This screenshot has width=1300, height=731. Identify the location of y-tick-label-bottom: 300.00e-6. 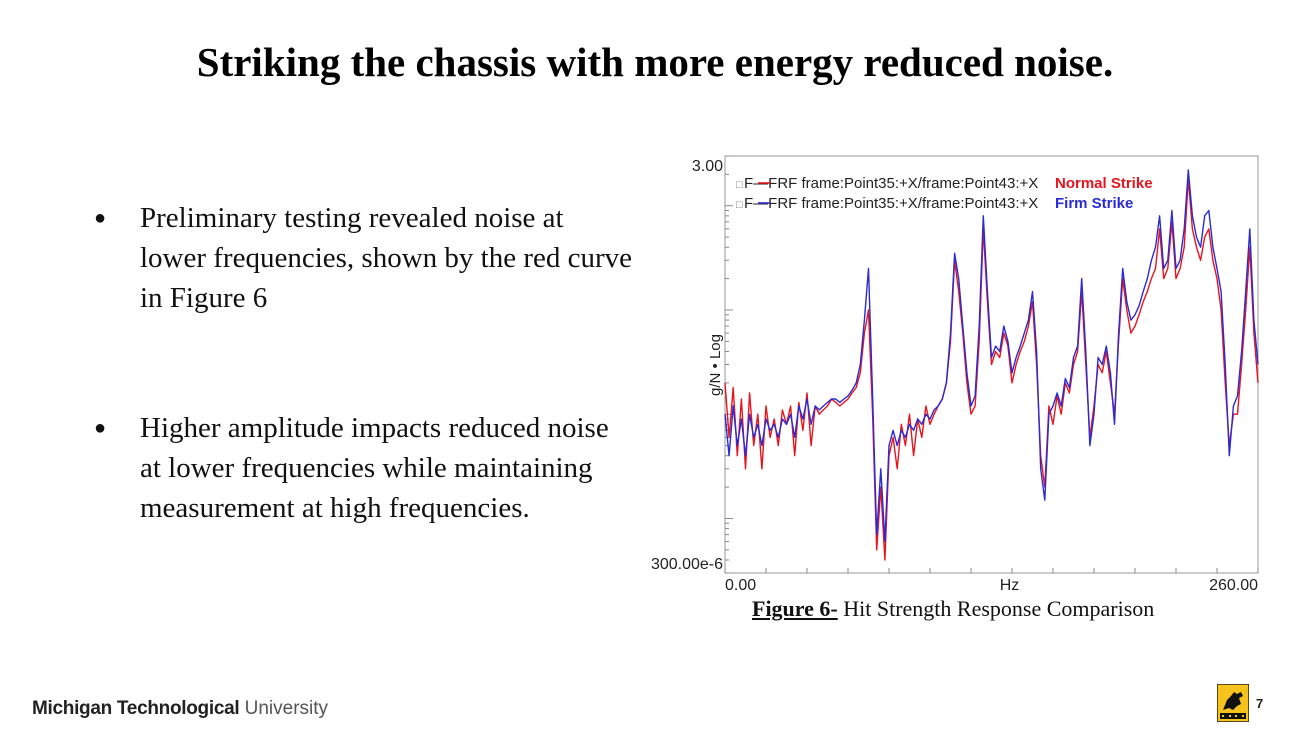
(687, 564).